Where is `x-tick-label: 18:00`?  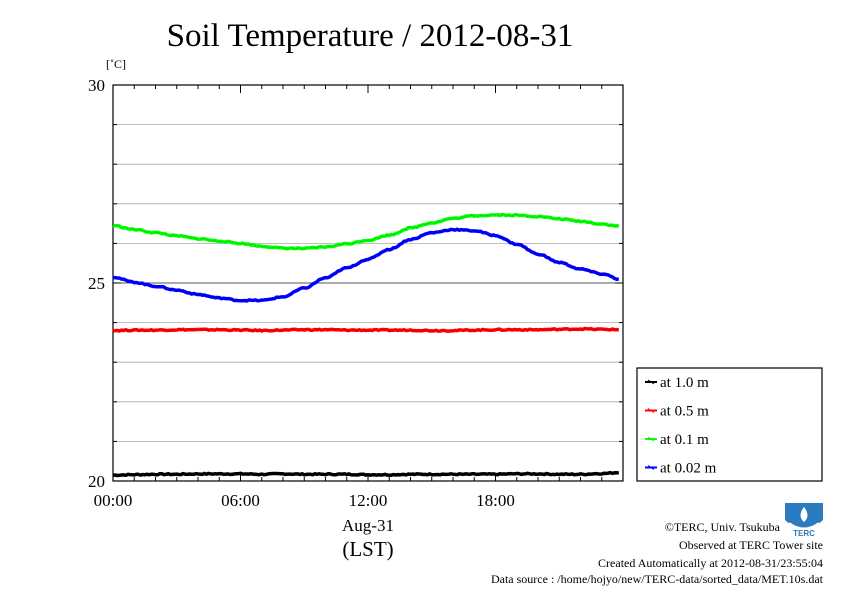
x-tick-label: 18:00 is located at coordinates (495, 500).